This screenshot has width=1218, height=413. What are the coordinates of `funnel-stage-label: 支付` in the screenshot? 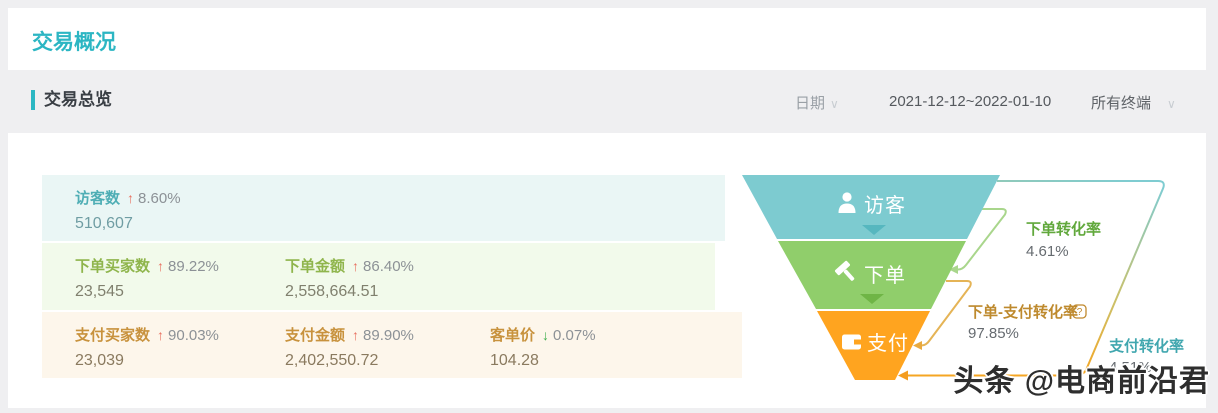 It's located at (888, 343).